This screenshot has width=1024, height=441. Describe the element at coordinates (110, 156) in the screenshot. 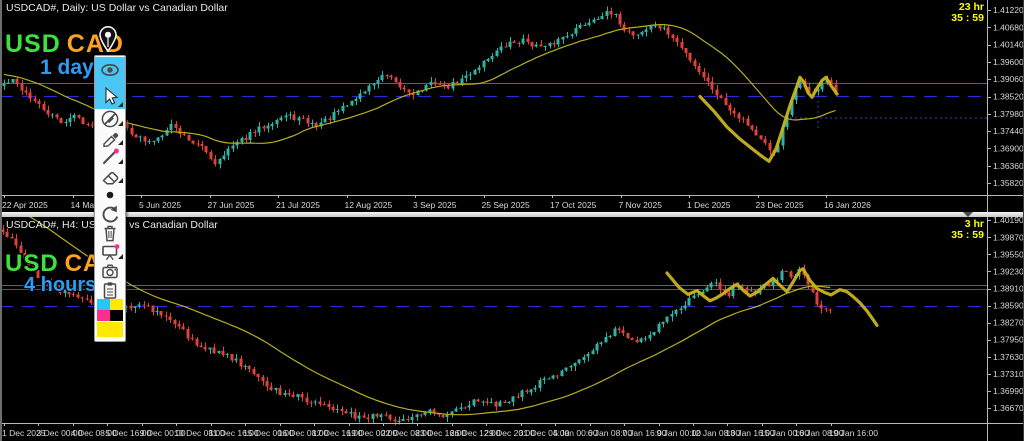

I see `tool-line-pen-button` at that location.